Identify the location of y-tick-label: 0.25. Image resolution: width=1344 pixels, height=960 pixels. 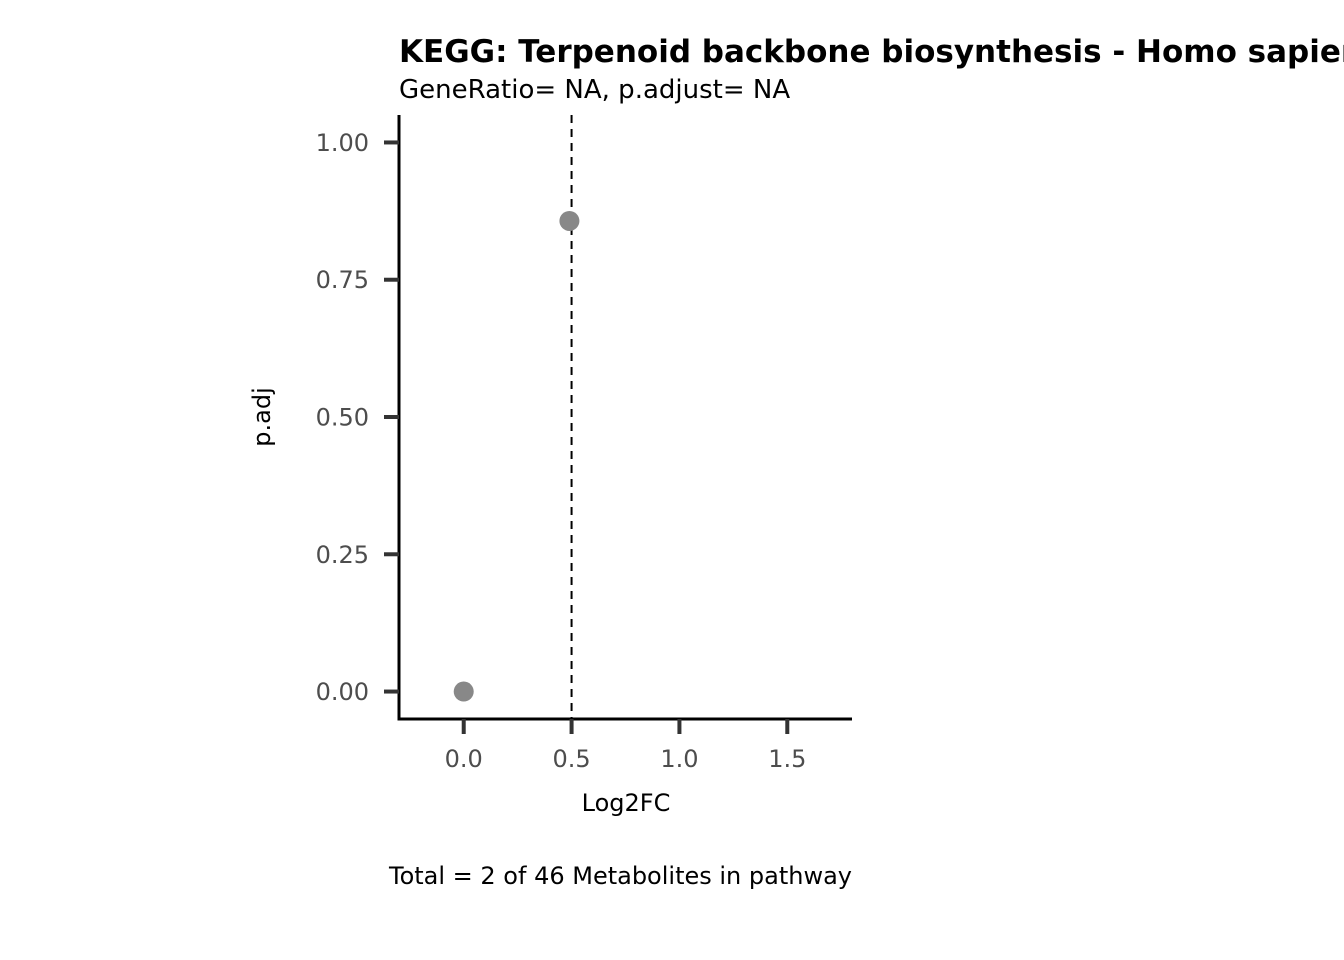
(342, 555).